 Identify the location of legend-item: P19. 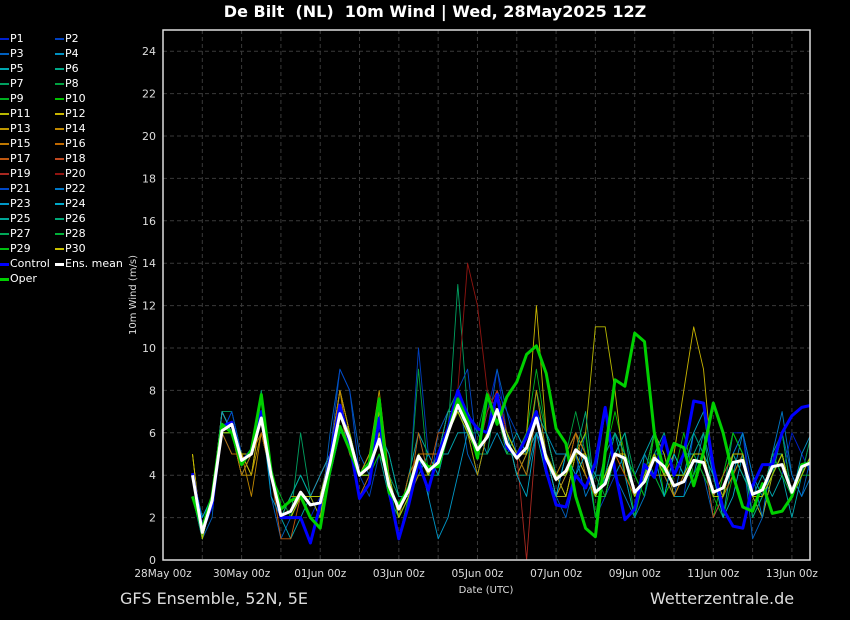
(15, 174).